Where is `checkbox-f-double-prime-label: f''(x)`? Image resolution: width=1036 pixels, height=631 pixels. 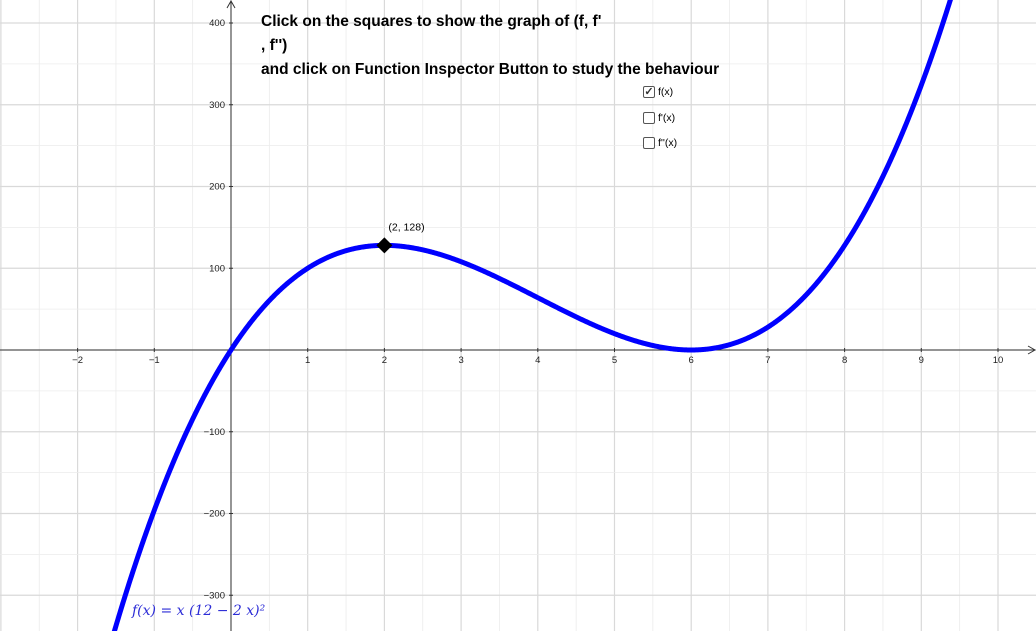
checkbox-f-double-prime-label: f''(x) is located at coordinates (668, 143).